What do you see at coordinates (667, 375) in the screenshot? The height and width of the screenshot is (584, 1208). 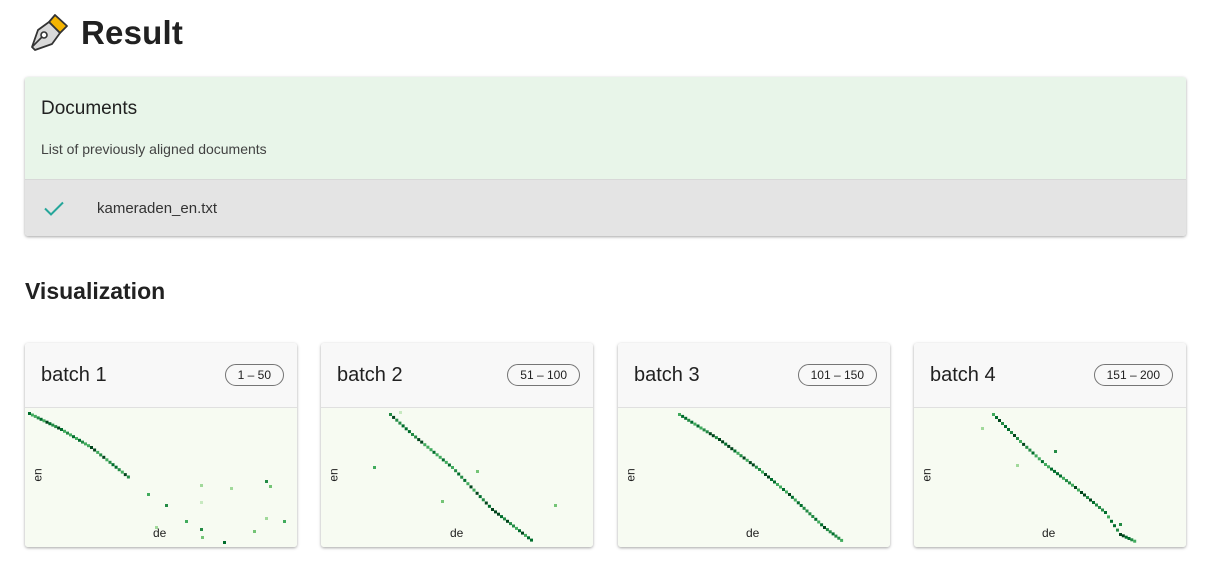 I see `batch-title: batch 3` at bounding box center [667, 375].